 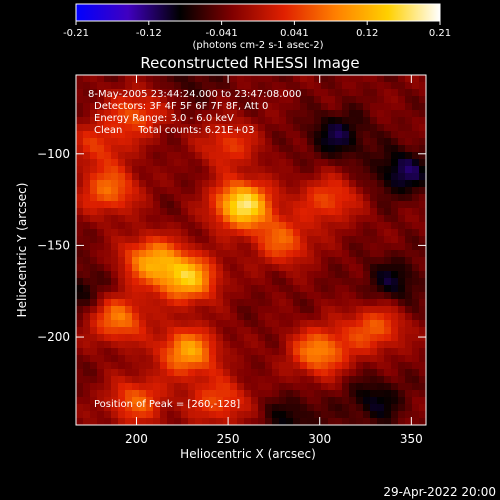 I want to click on annotation-energy: Energy Range: 3.0 - 6.0 keV, so click(x=164, y=118).